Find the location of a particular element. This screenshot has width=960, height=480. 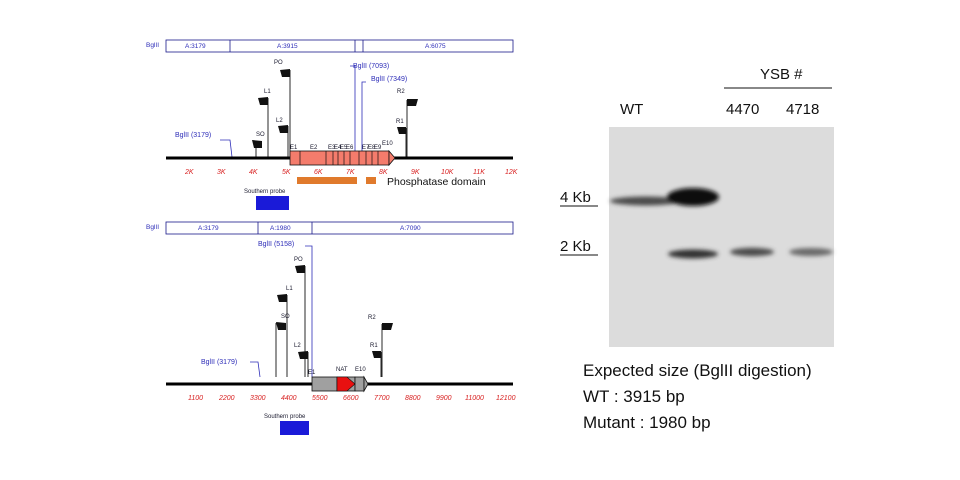

mut-tick-label: 6600 is located at coordinates (351, 398).